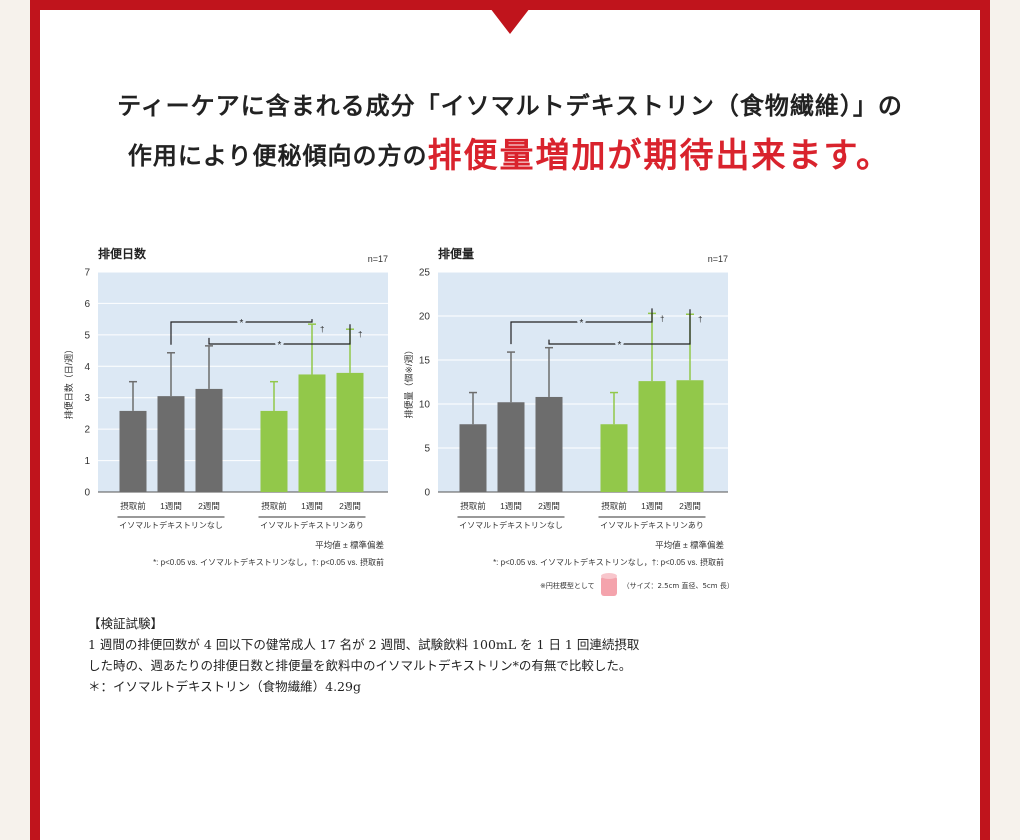  Describe the element at coordinates (408, 381) in the screenshot. I see `y-axis-label: 排便量（個※/週）` at that location.